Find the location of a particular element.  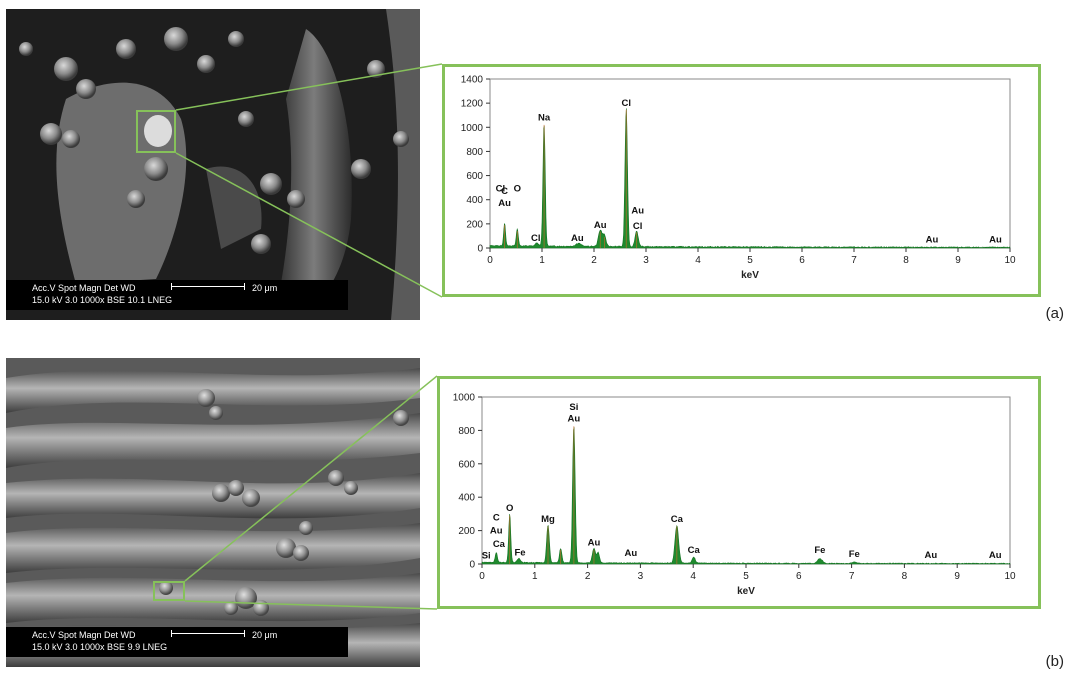

panel-label-a: (a) is located at coordinates (1054, 313).